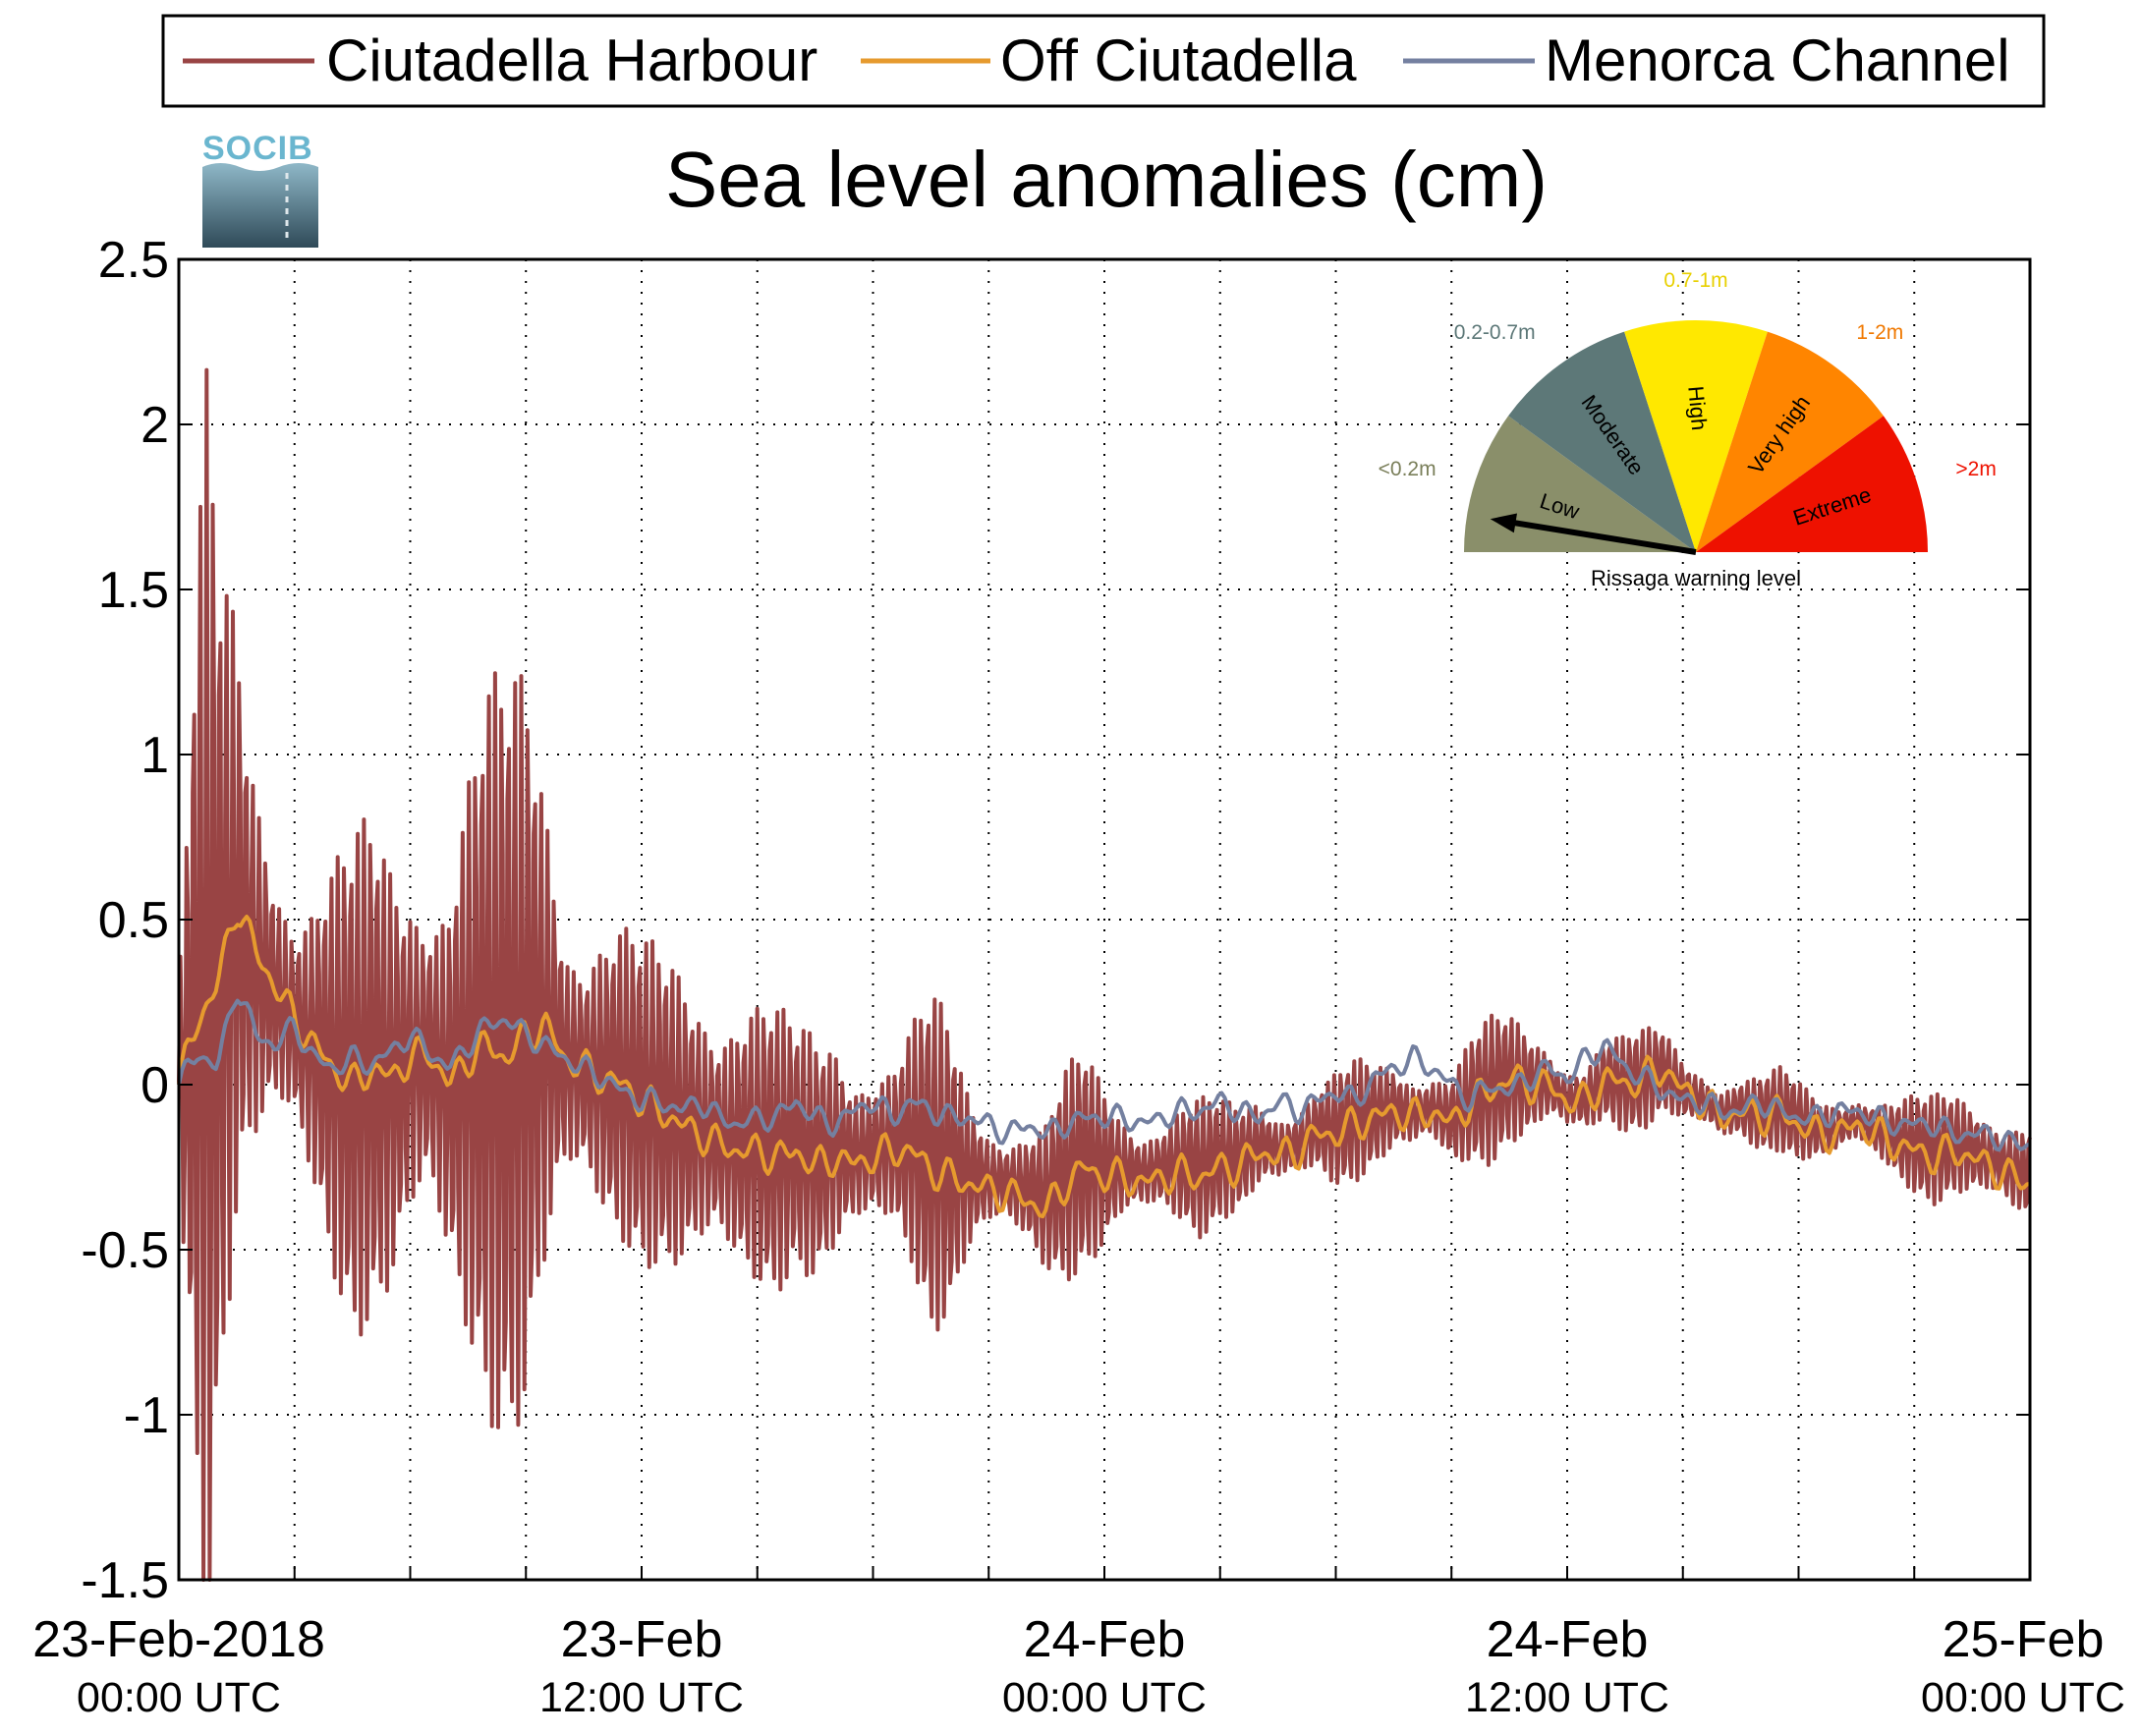 The height and width of the screenshot is (1736, 2141). What do you see at coordinates (1104, 1075) in the screenshot?
I see `series-line-menorca-channel` at bounding box center [1104, 1075].